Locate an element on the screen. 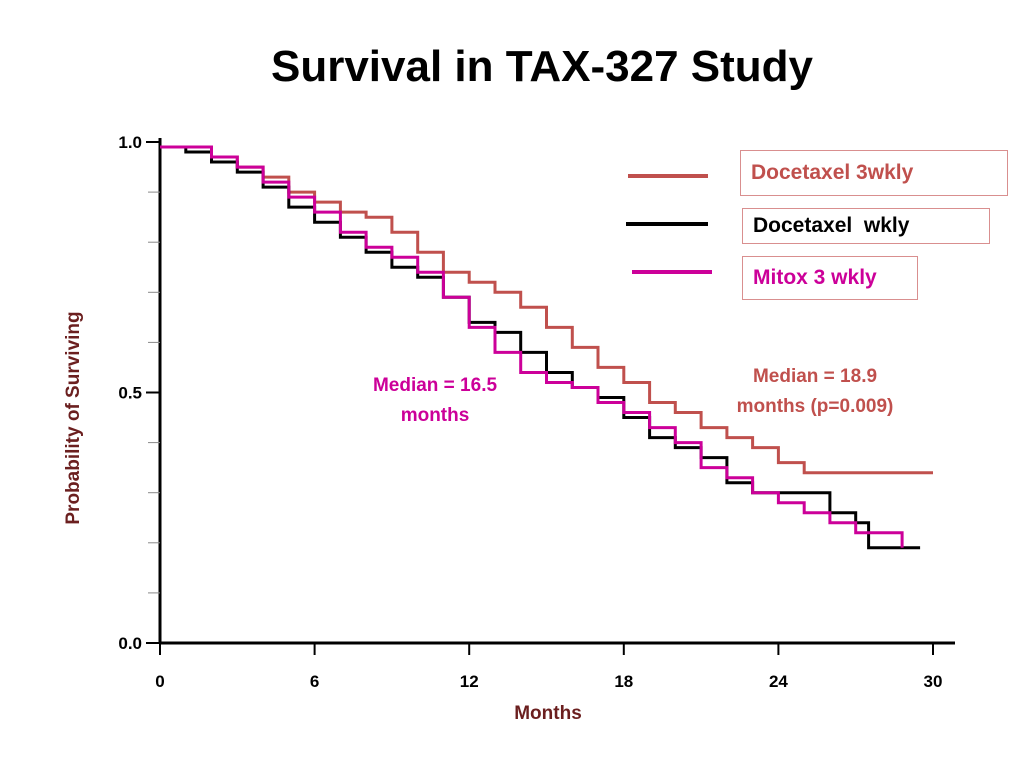 This screenshot has width=1024, height=768. x-tick-label: 6 is located at coordinates (314, 681).